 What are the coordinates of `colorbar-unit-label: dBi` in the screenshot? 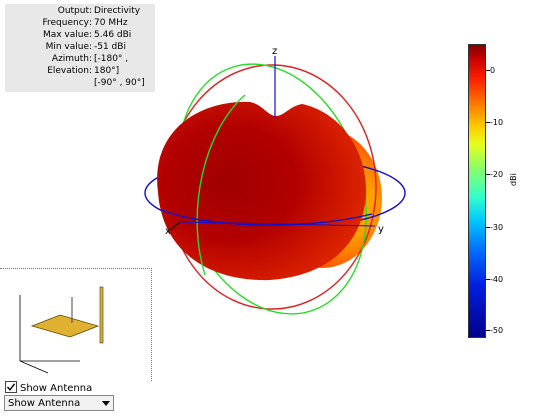 It's located at (513, 179).